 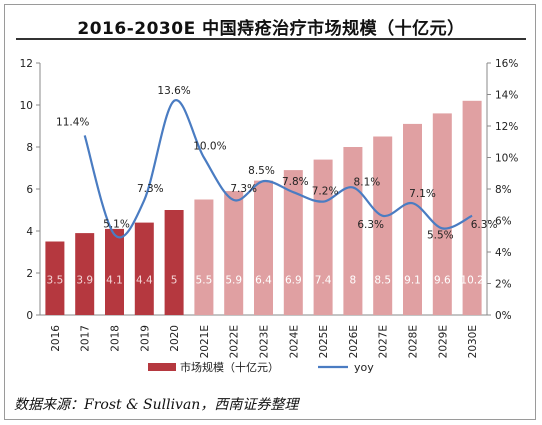 What do you see at coordinates (440, 235) in the screenshot?
I see `yoy-value-label: 5.5%` at bounding box center [440, 235].